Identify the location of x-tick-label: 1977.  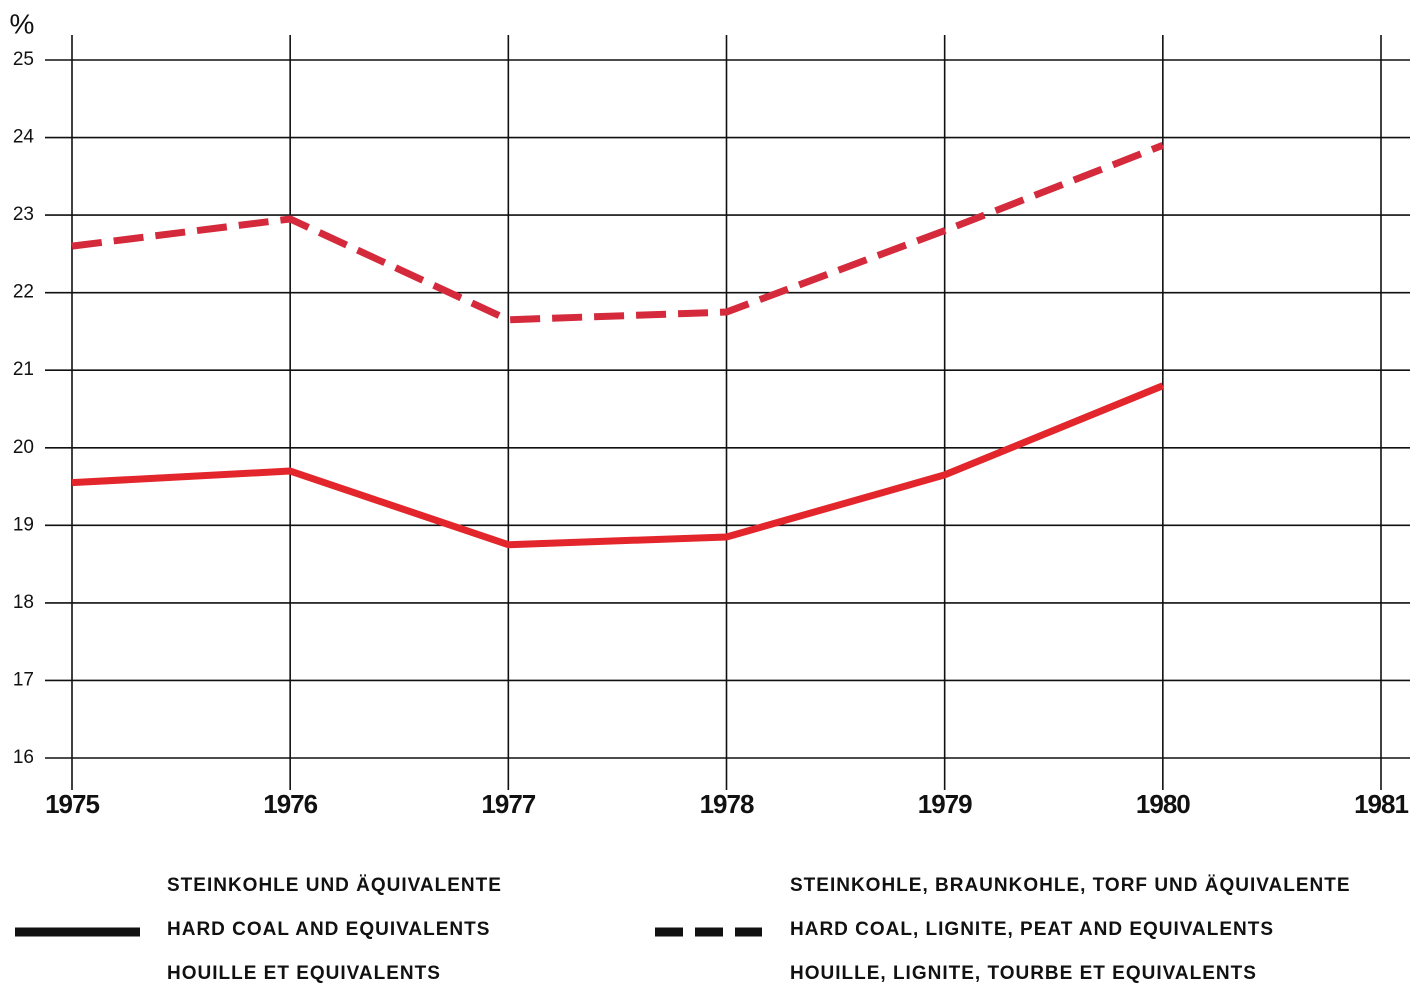
(508, 804).